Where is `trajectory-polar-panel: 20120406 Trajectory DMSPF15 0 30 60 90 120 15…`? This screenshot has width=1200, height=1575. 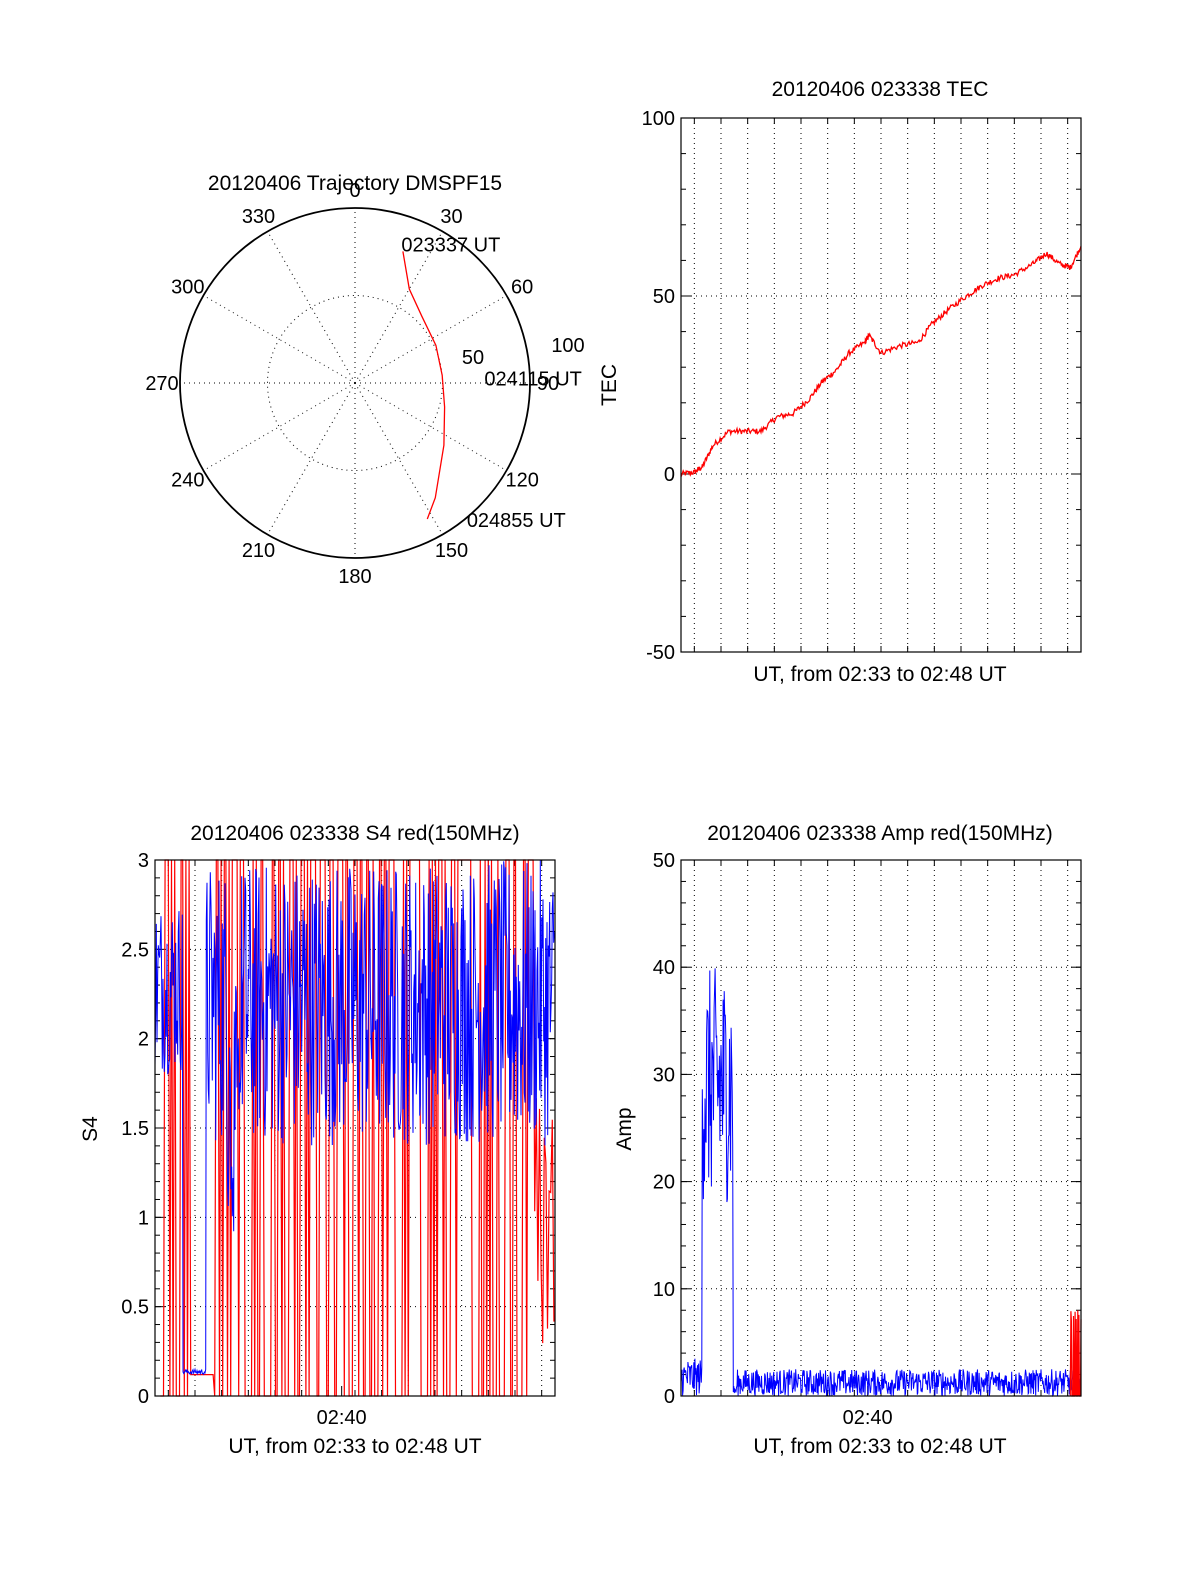
trajectory-polar-panel: 20120406 Trajectory DMSPF15 0 30 60 90 120 15… is located at coordinates (364, 380).